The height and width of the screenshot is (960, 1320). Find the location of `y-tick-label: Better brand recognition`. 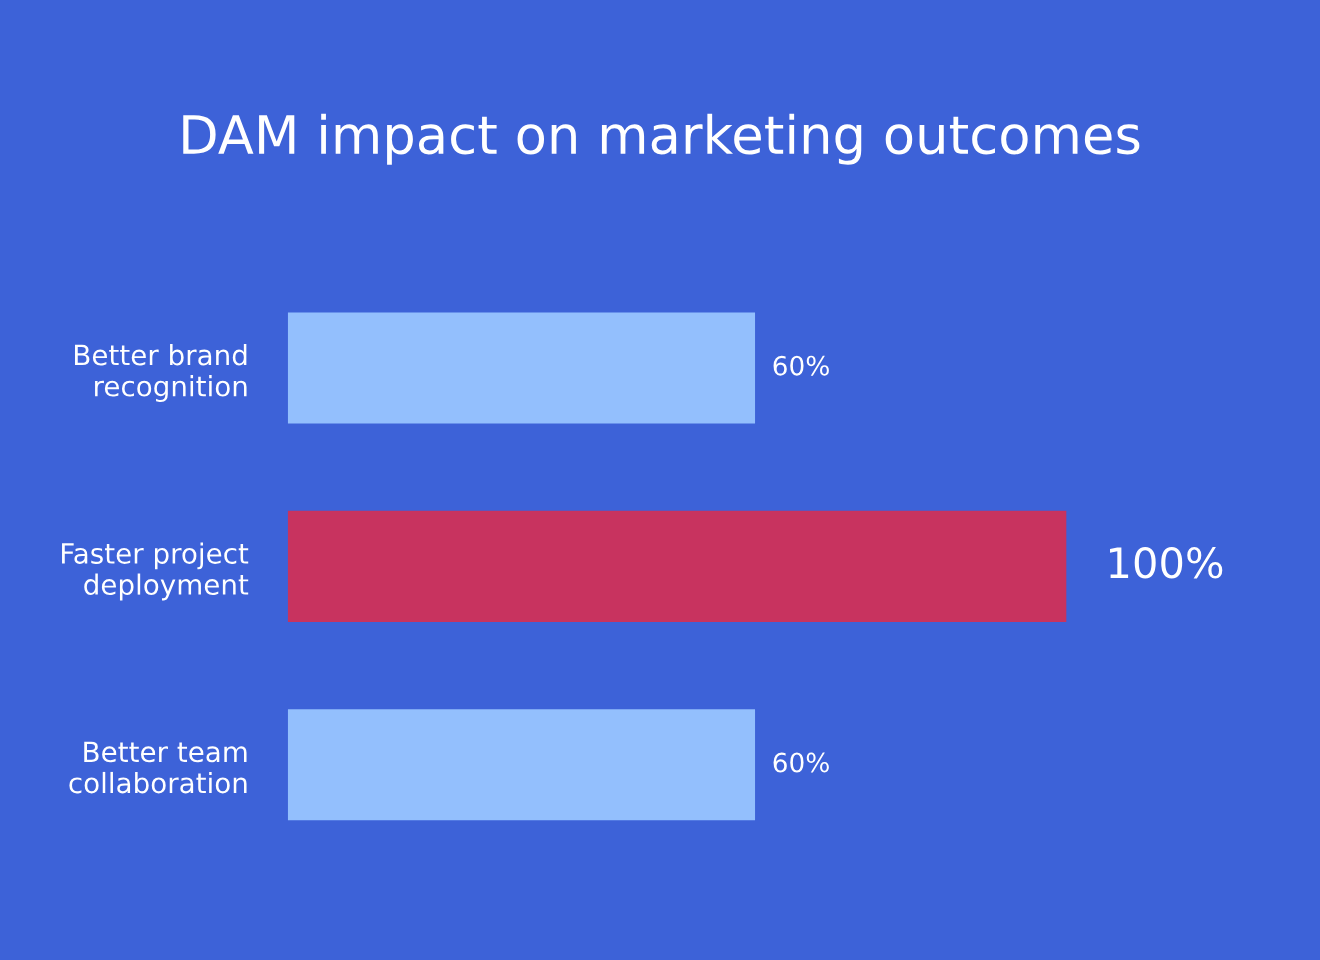

y-tick-label: Better brand recognition is located at coordinates (161, 373).